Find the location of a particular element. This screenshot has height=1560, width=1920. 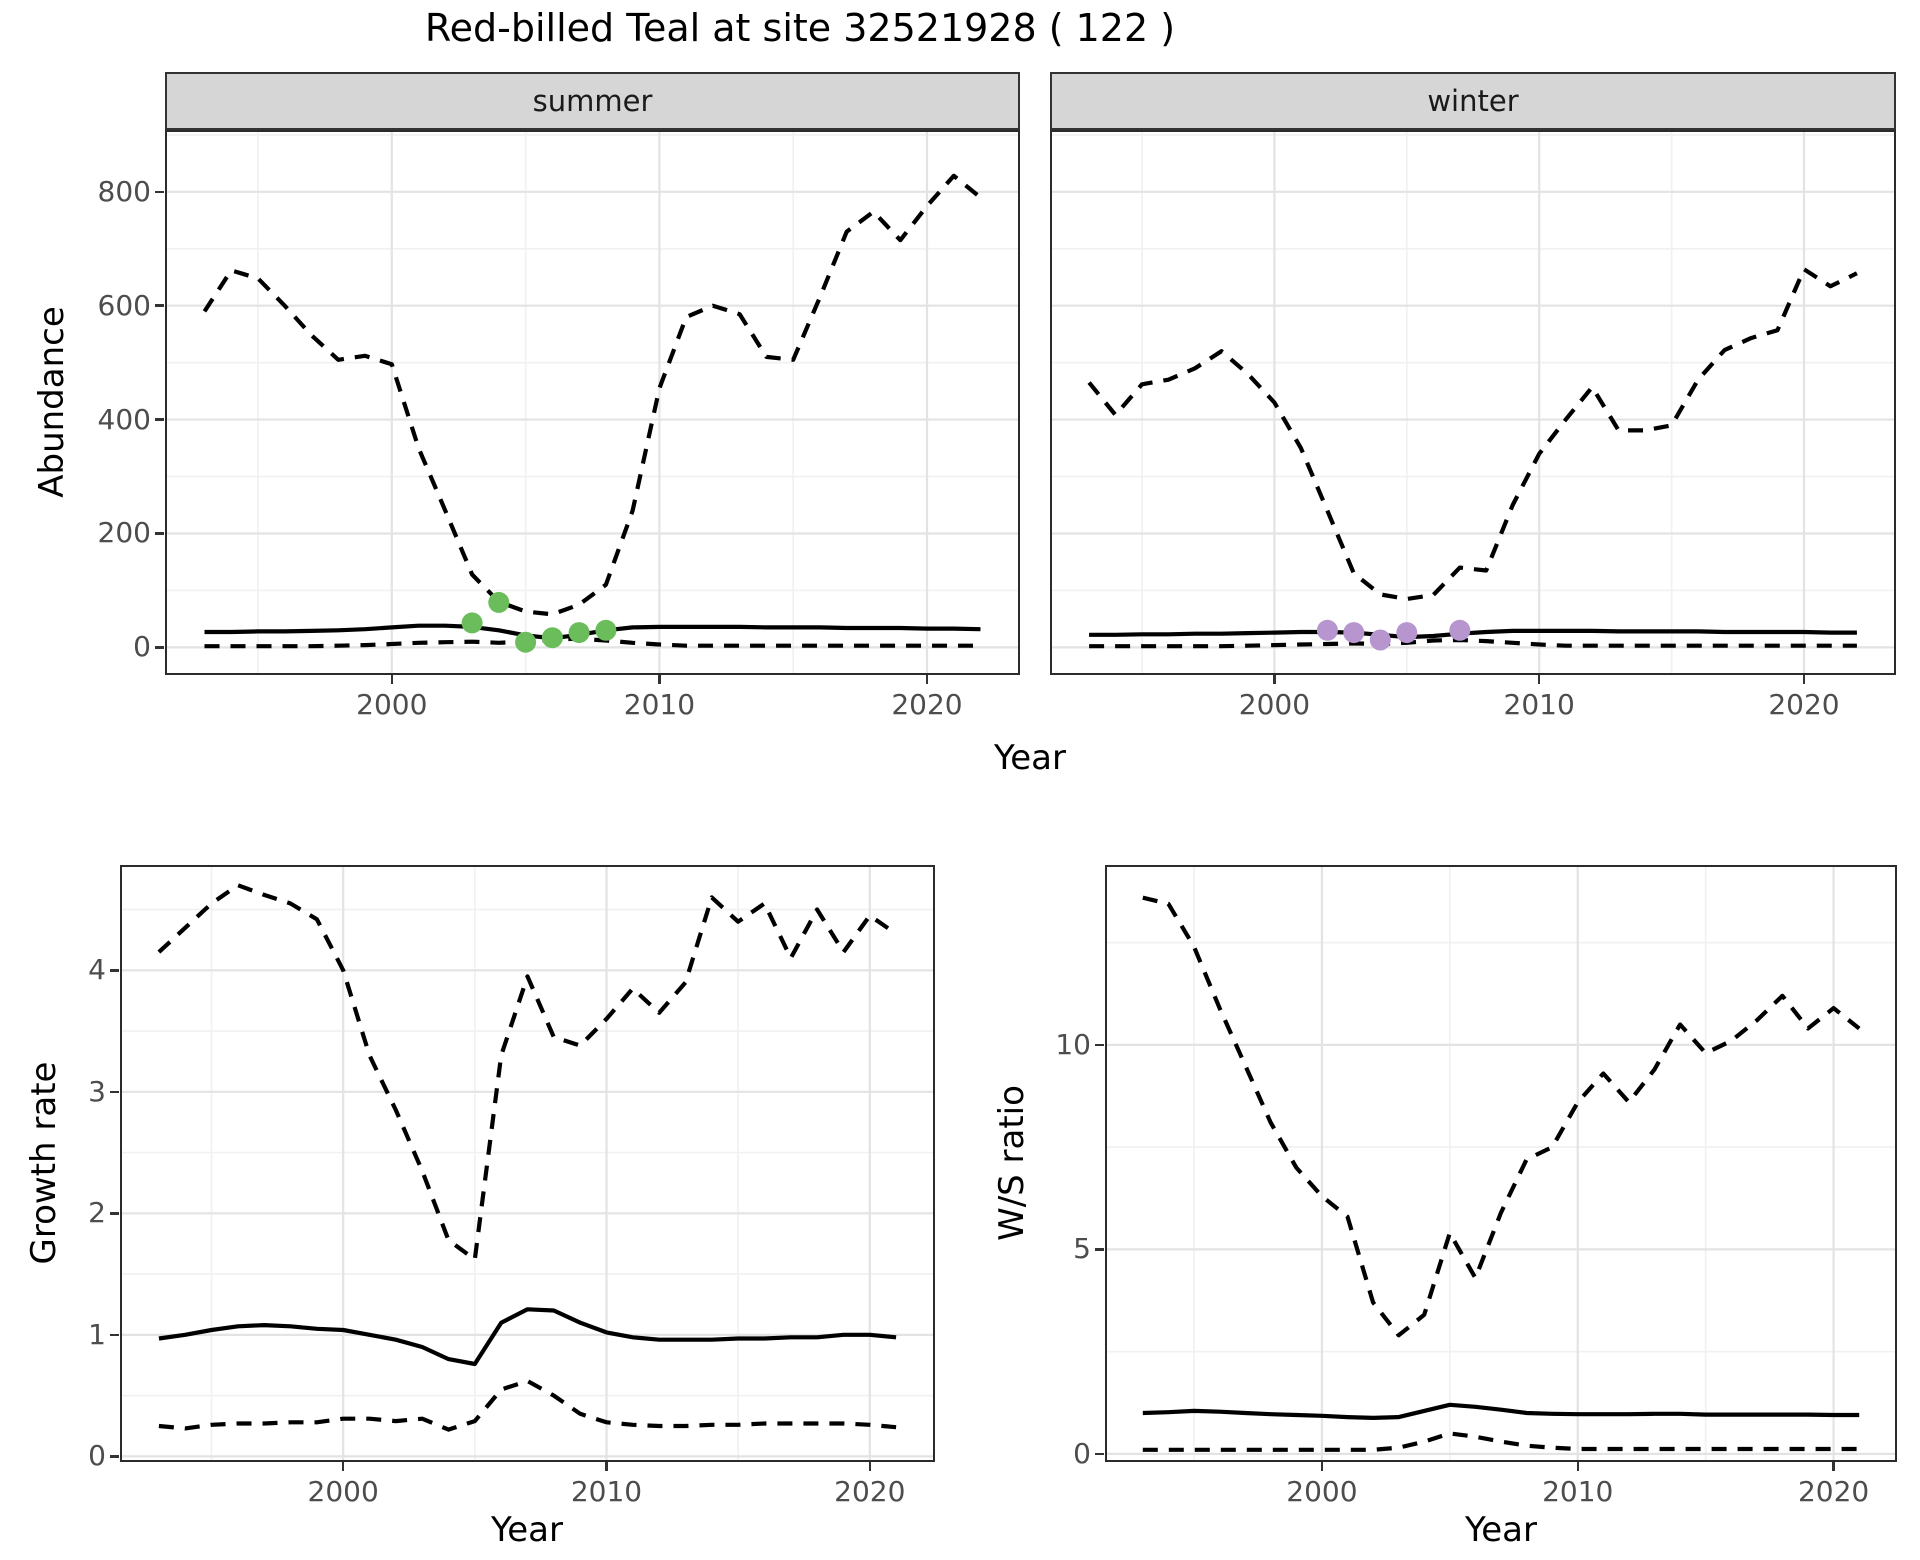

facet-strip-label: summer is located at coordinates (592, 101).